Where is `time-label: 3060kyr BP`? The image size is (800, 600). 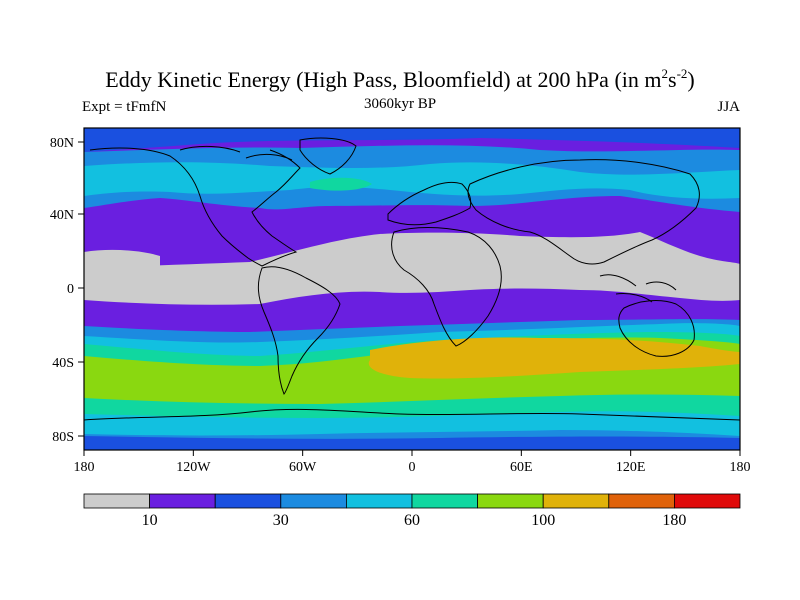 time-label: 3060kyr BP is located at coordinates (400, 104).